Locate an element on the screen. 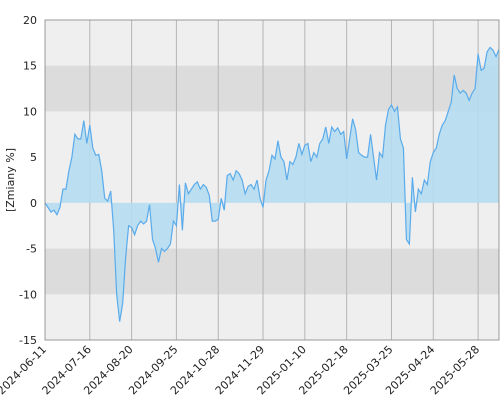  y-axis-label: [Zmiany %] is located at coordinates (10, 180).